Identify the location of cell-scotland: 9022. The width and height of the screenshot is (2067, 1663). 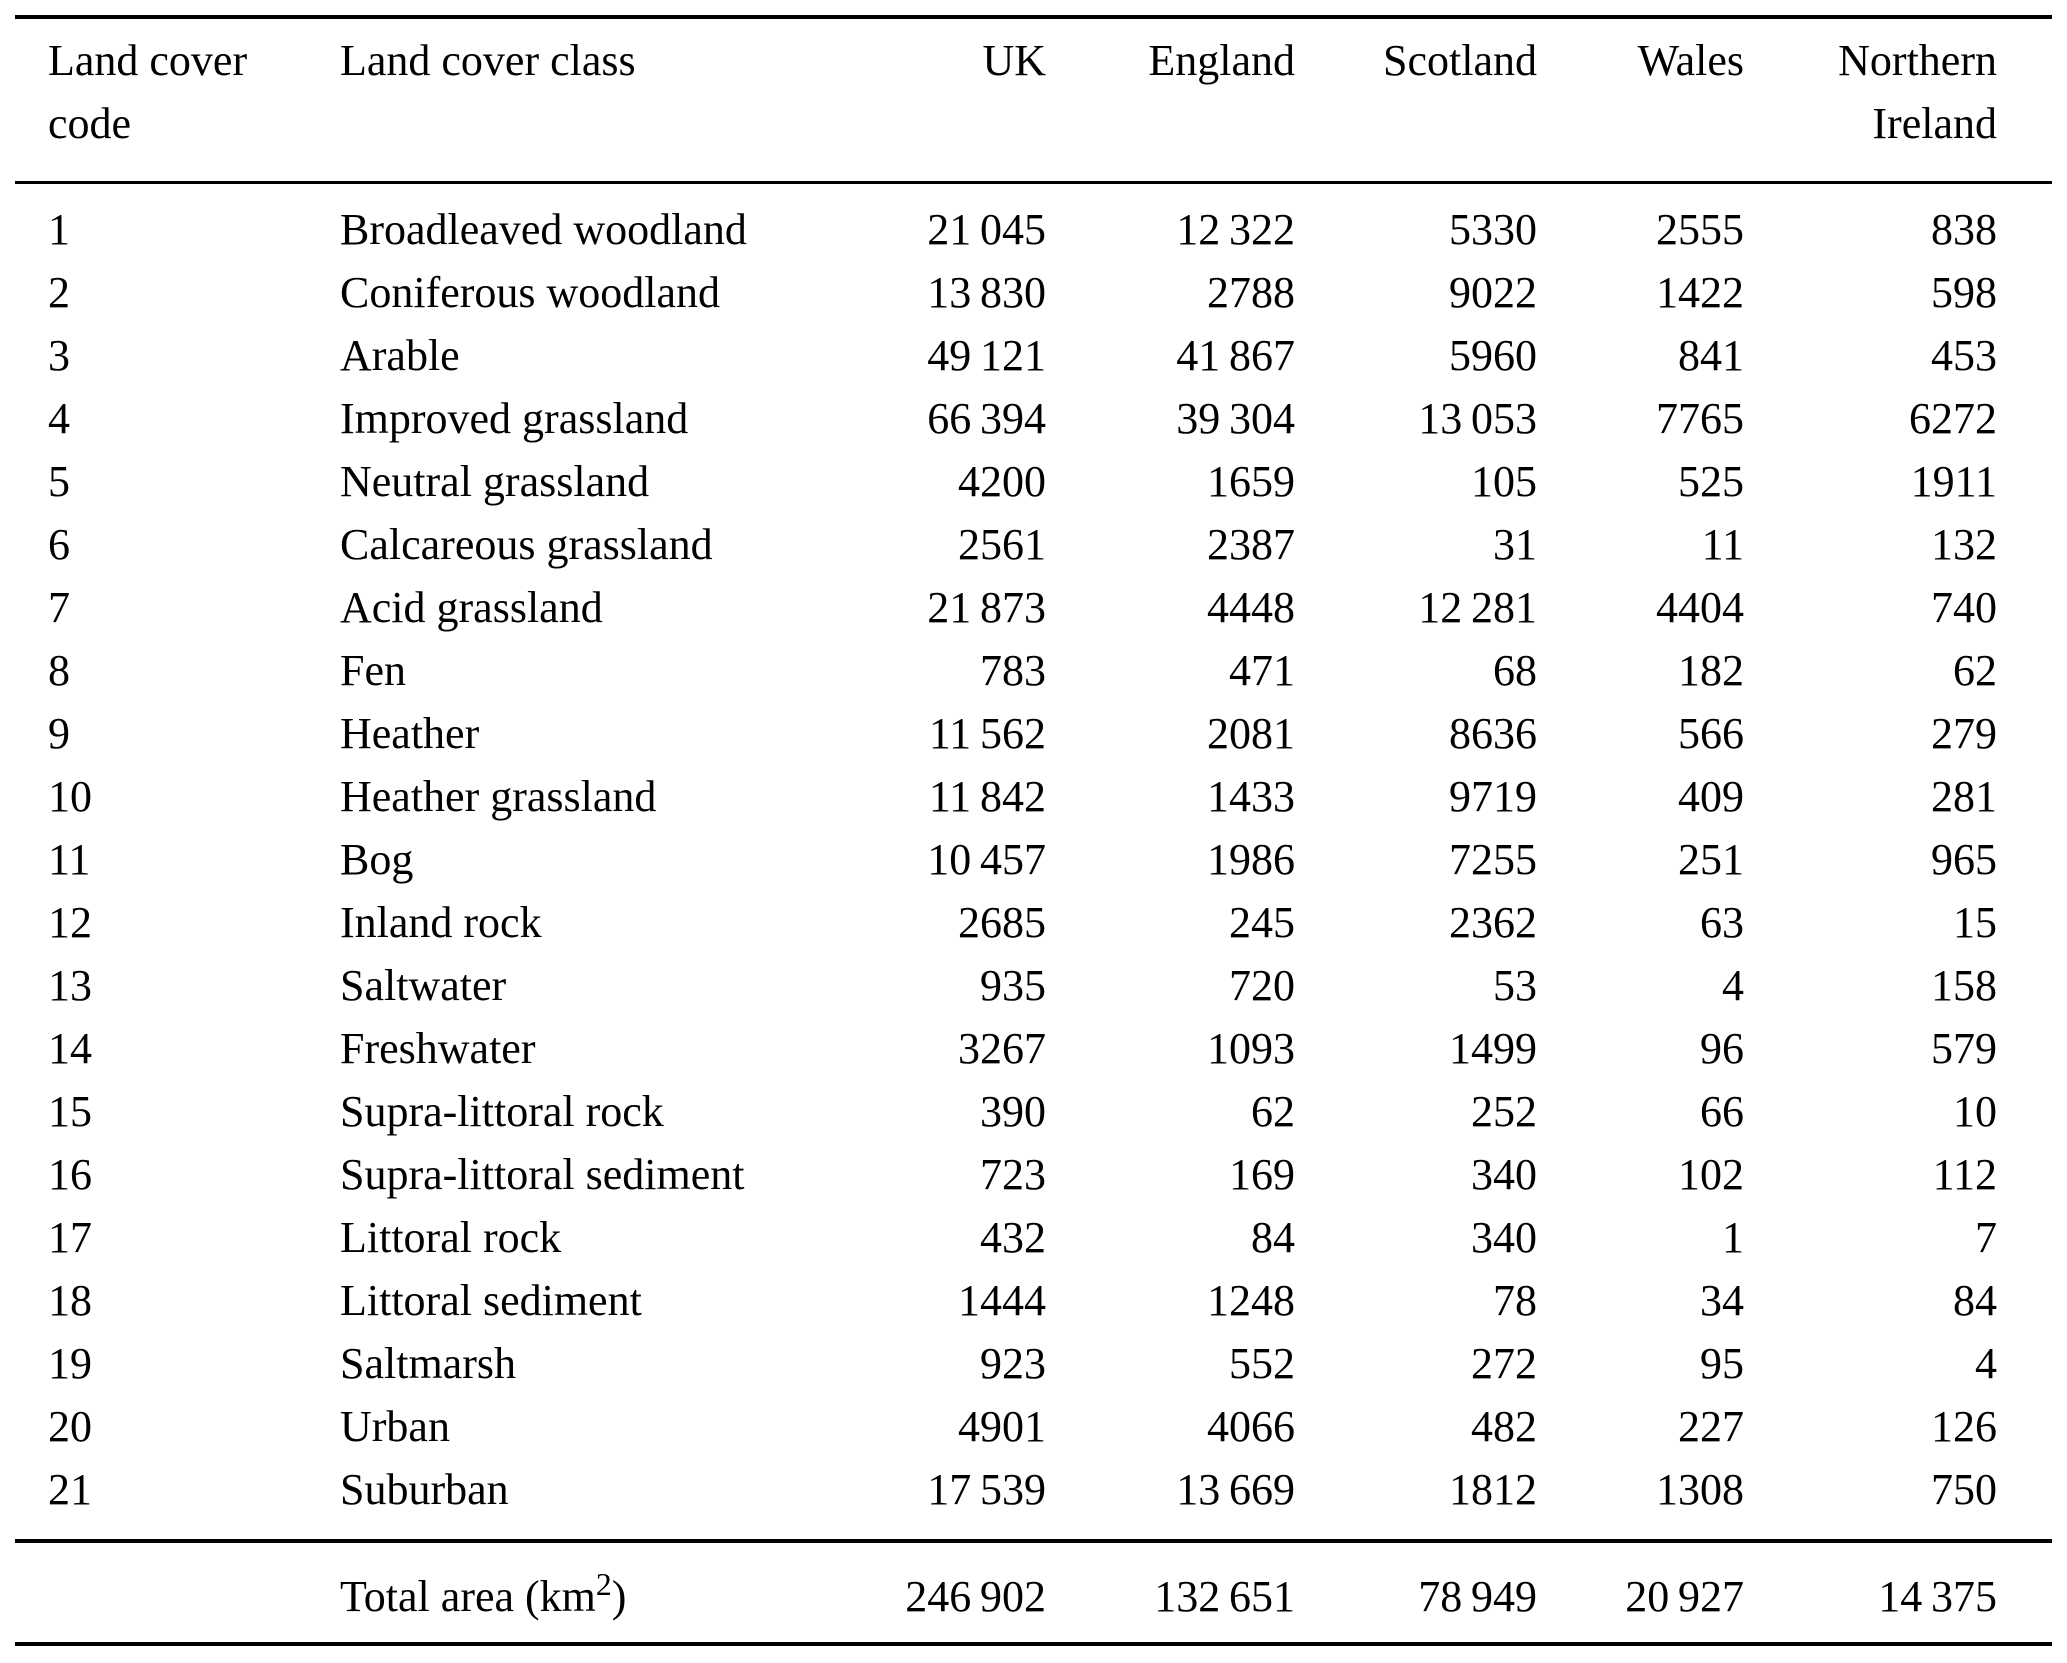
(1493, 292).